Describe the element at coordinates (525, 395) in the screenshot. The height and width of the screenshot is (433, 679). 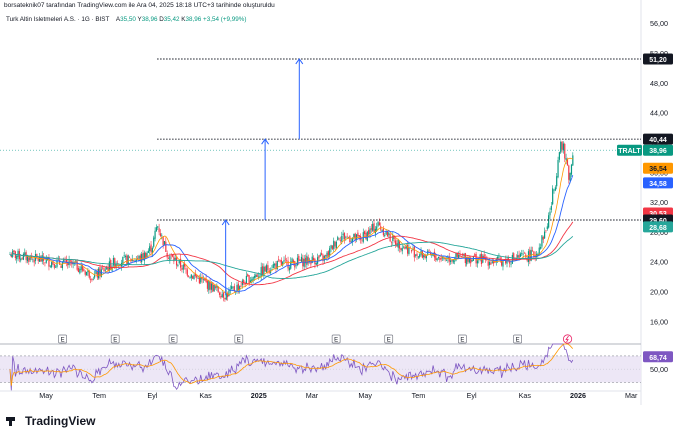
I see `time-axis-label: Kas` at that location.